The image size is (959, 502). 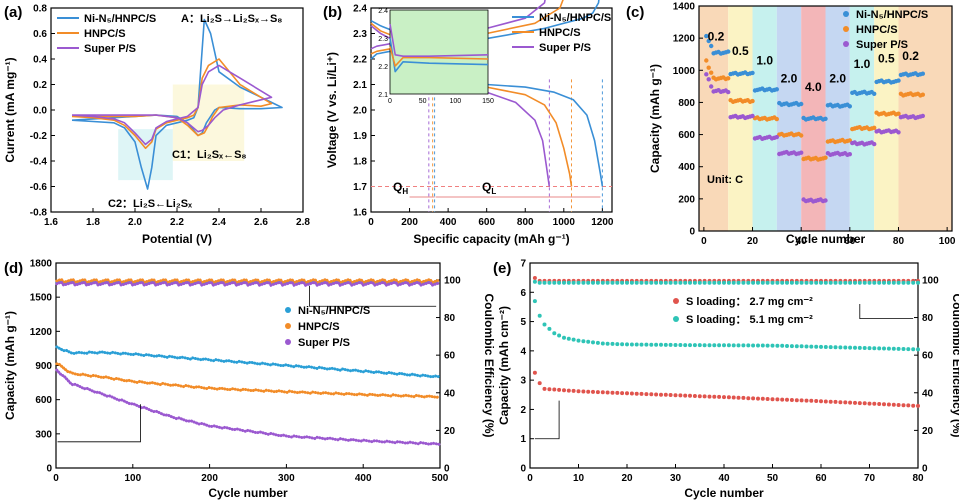 I want to click on x-tick-label: 20, so click(x=627, y=478).